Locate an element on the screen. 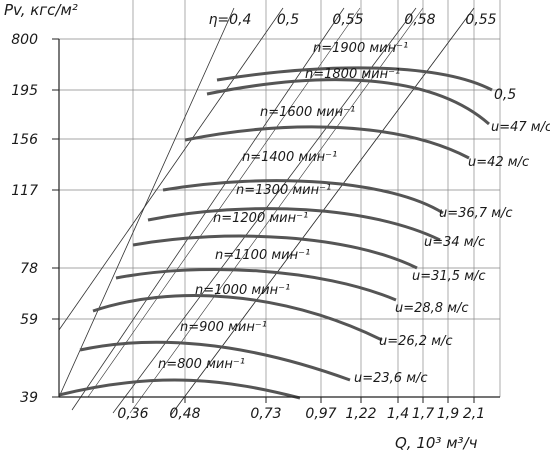 The image size is (550, 459). y-tick-label: 117 is located at coordinates (24, 191).